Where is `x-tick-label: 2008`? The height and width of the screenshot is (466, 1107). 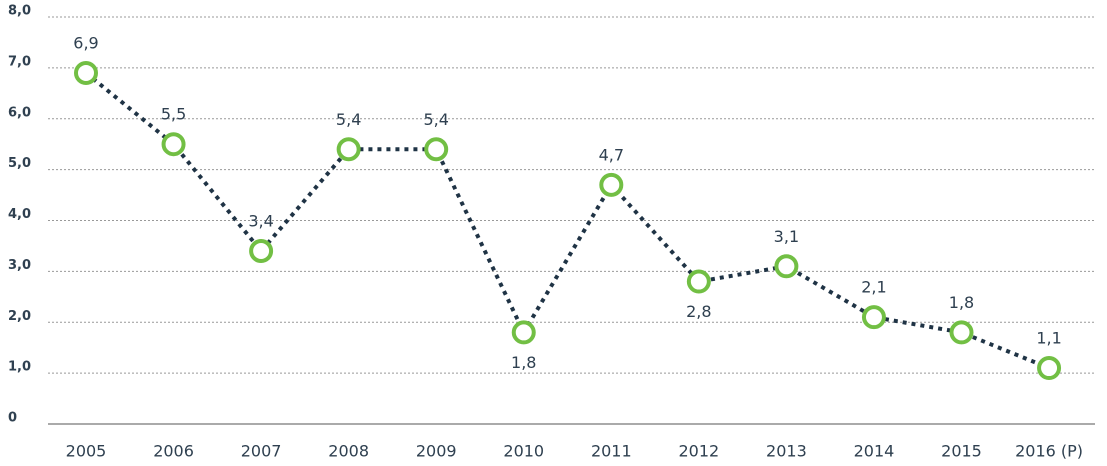 x-tick-label: 2008 is located at coordinates (348, 451).